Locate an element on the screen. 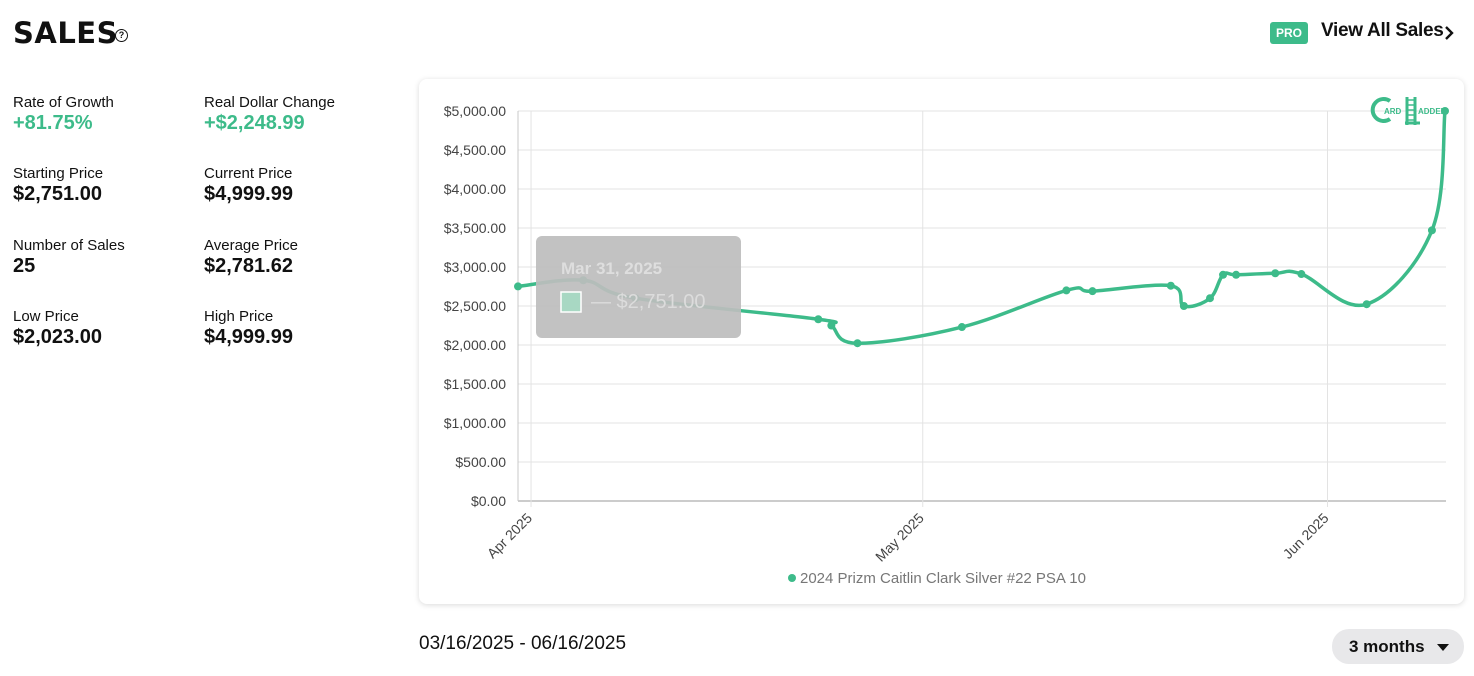  stat-label: Rate of Growth is located at coordinates (63, 102).